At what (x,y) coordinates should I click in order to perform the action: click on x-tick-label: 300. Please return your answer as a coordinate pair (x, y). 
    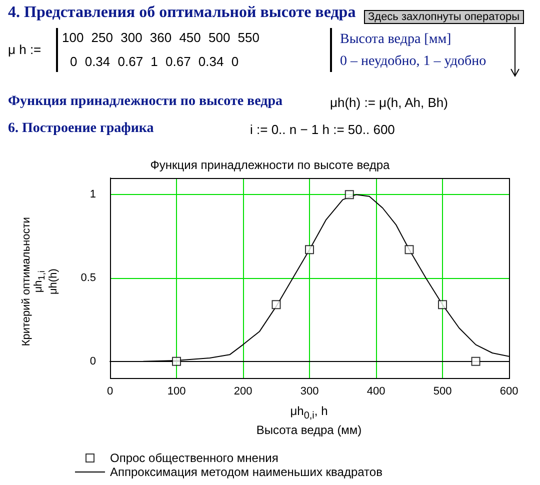
    Looking at the image, I should click on (309, 392).